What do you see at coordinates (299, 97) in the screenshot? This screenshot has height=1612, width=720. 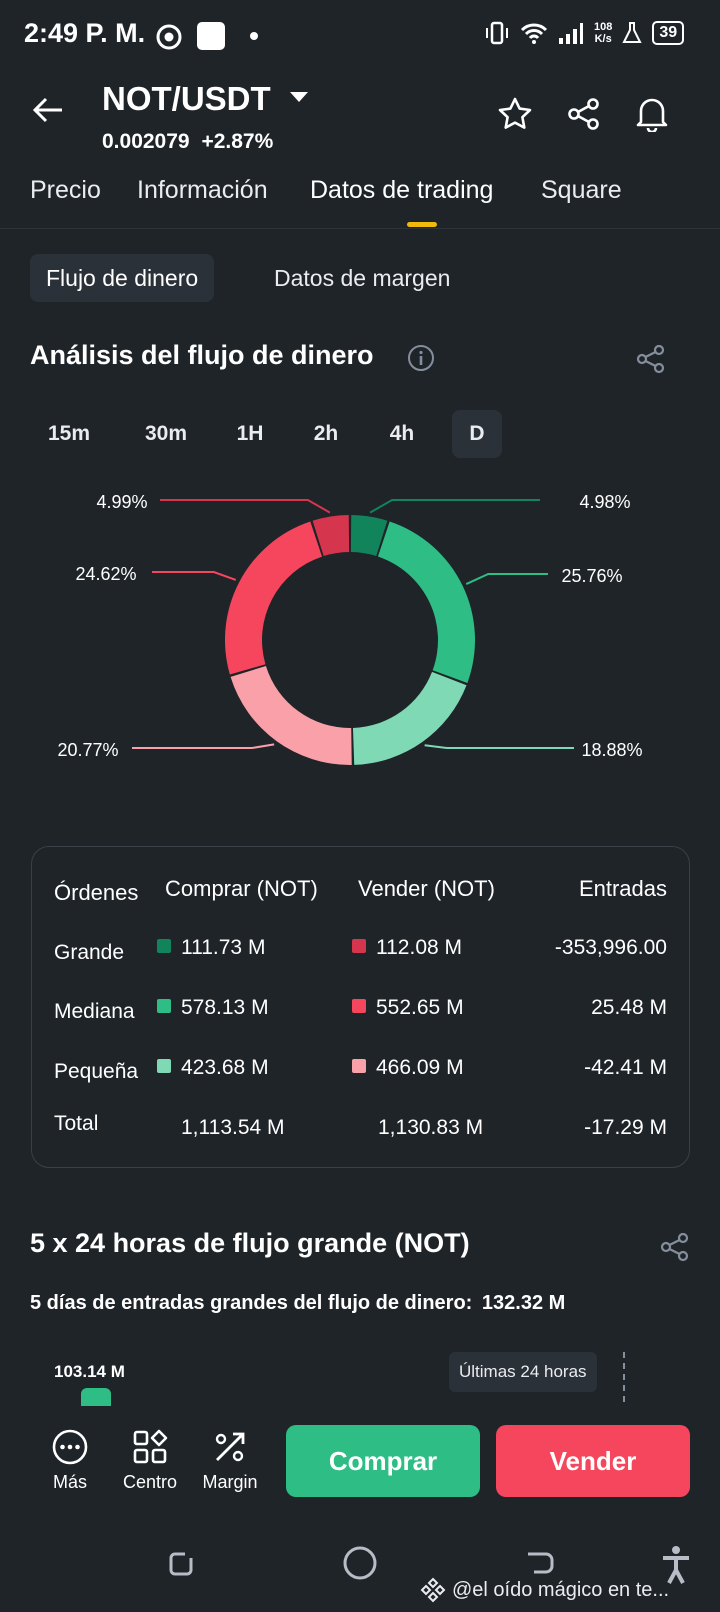 I see `pair-dropdown-icon` at bounding box center [299, 97].